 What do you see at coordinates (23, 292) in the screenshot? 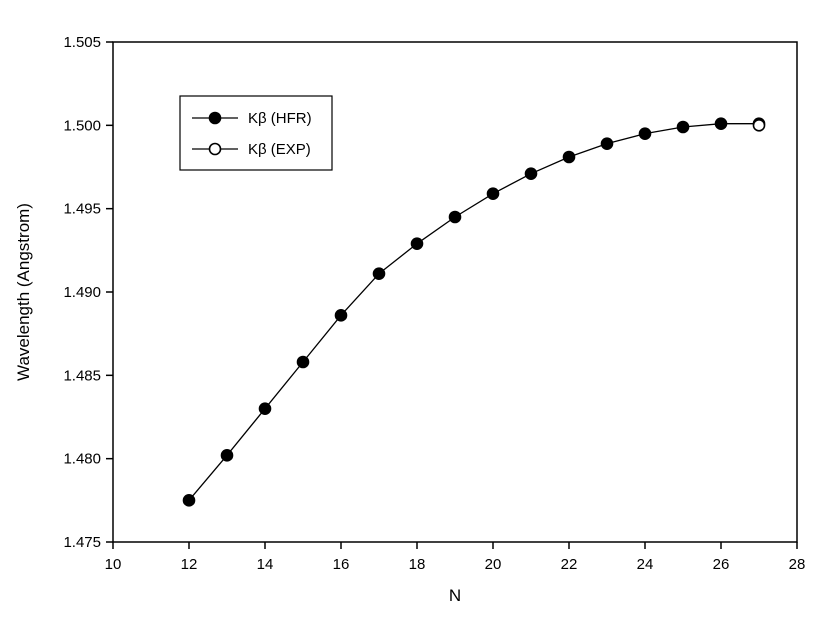
I see `y-axis-label: Wavelength (Angstrom)` at bounding box center [23, 292].